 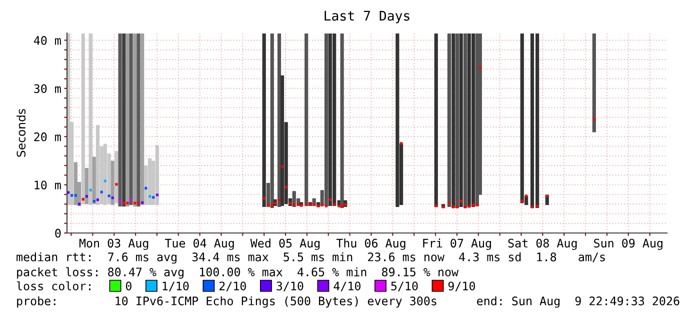 What do you see at coordinates (47, 40) in the screenshot?
I see `y-tick-label: 40 m` at bounding box center [47, 40].